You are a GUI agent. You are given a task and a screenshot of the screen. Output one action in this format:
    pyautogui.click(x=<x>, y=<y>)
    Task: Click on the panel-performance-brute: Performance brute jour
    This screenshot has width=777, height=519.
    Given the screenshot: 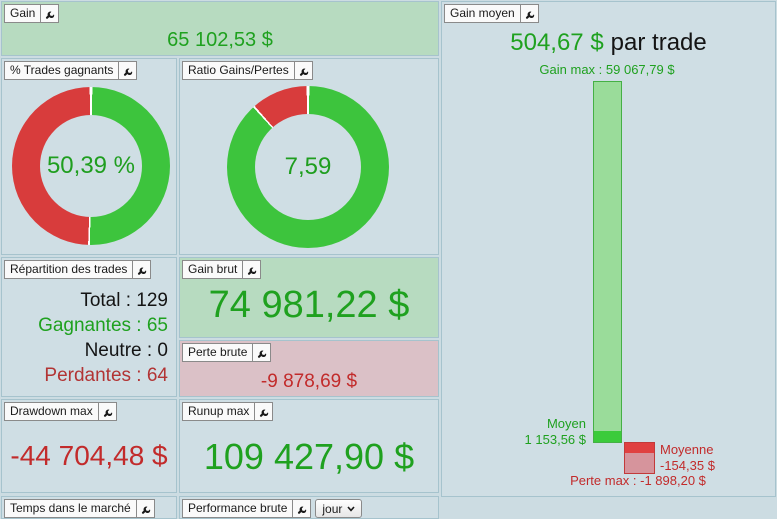 What is the action you would take?
    pyautogui.click(x=309, y=507)
    